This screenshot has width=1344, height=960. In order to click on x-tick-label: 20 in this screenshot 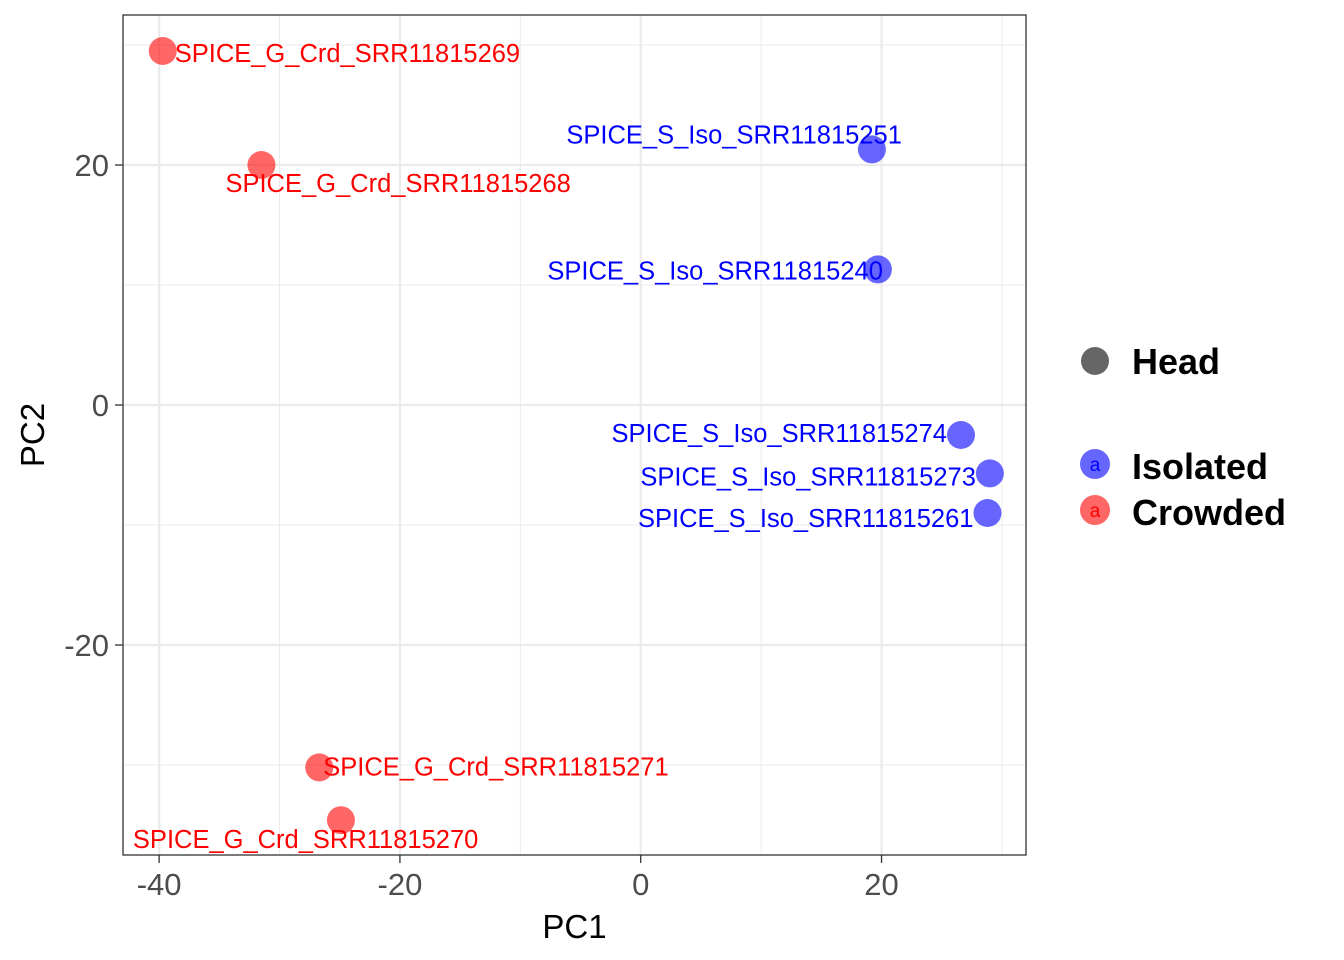, I will do `click(881, 884)`.